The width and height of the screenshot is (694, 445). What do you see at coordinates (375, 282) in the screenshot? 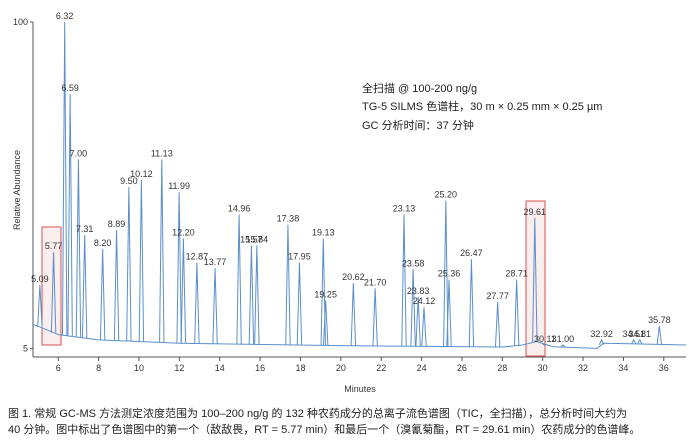
I see `peak-label: 21.70` at bounding box center [375, 282].